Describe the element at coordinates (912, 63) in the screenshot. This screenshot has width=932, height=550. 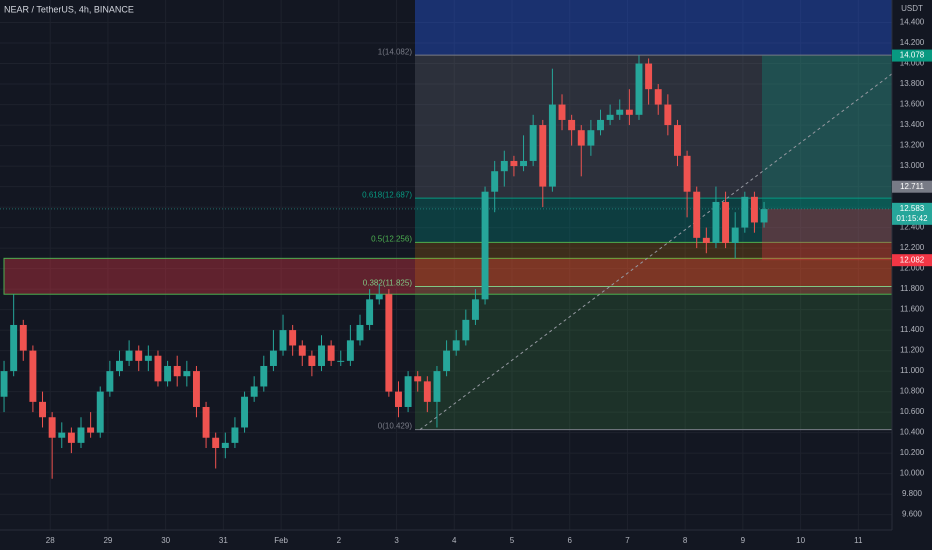
I see `y-tick-label: 14.000` at that location.